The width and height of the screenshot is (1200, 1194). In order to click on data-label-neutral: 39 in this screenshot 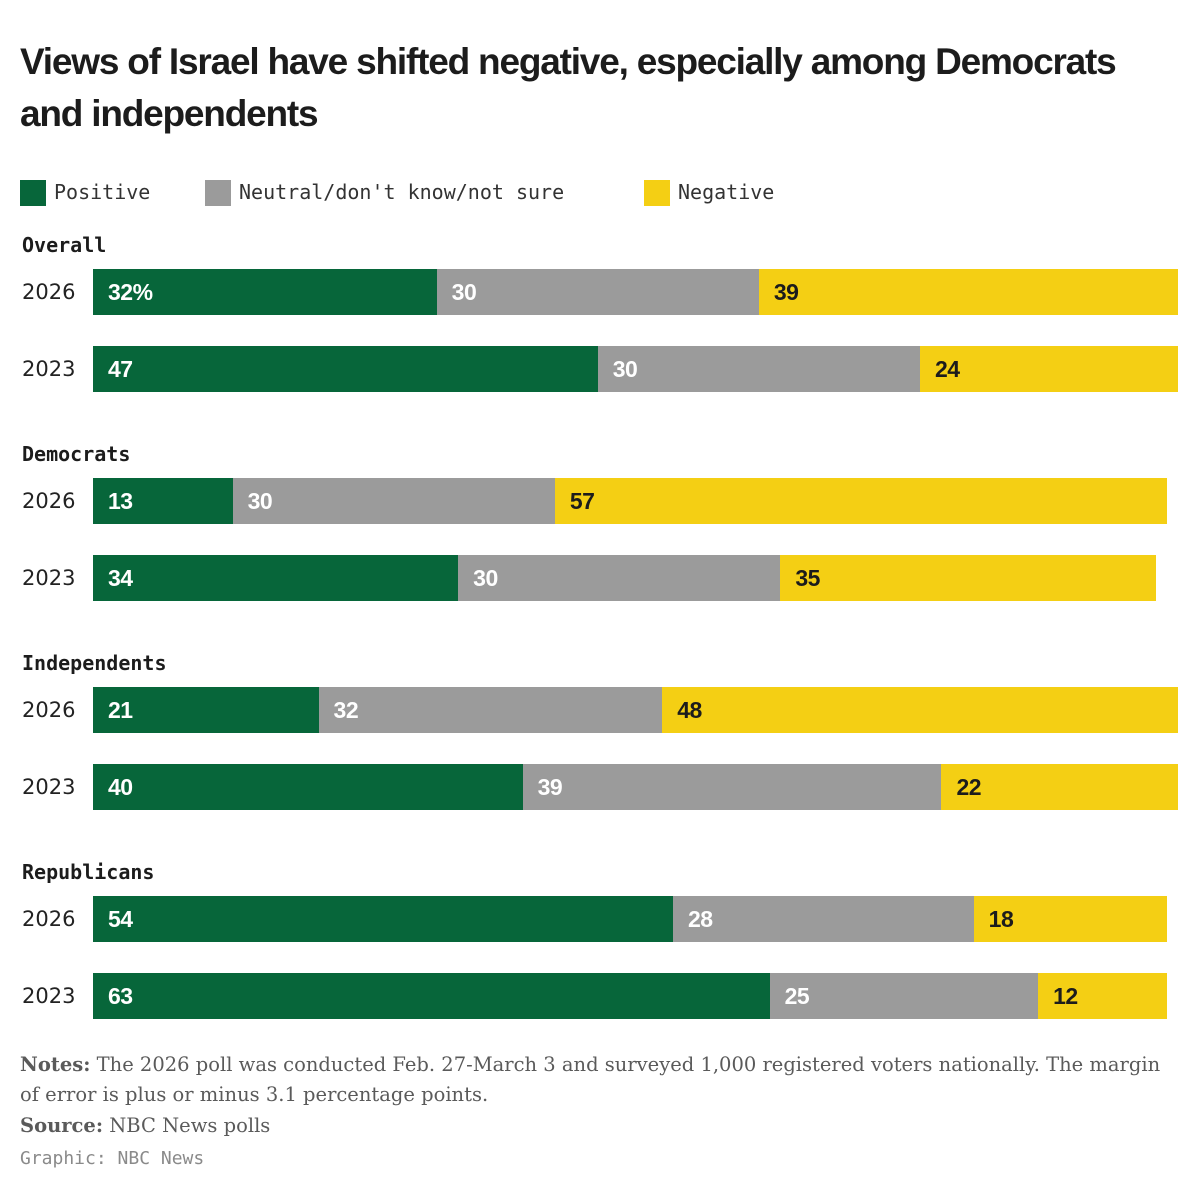, I will do `click(550, 787)`.